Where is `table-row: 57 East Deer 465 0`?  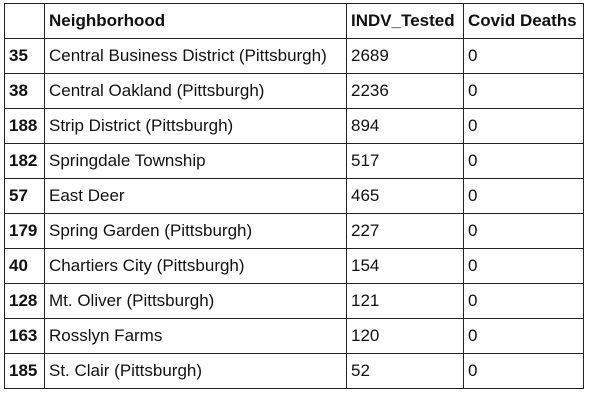
table-row: 57 East Deer 465 0 is located at coordinates (294, 196).